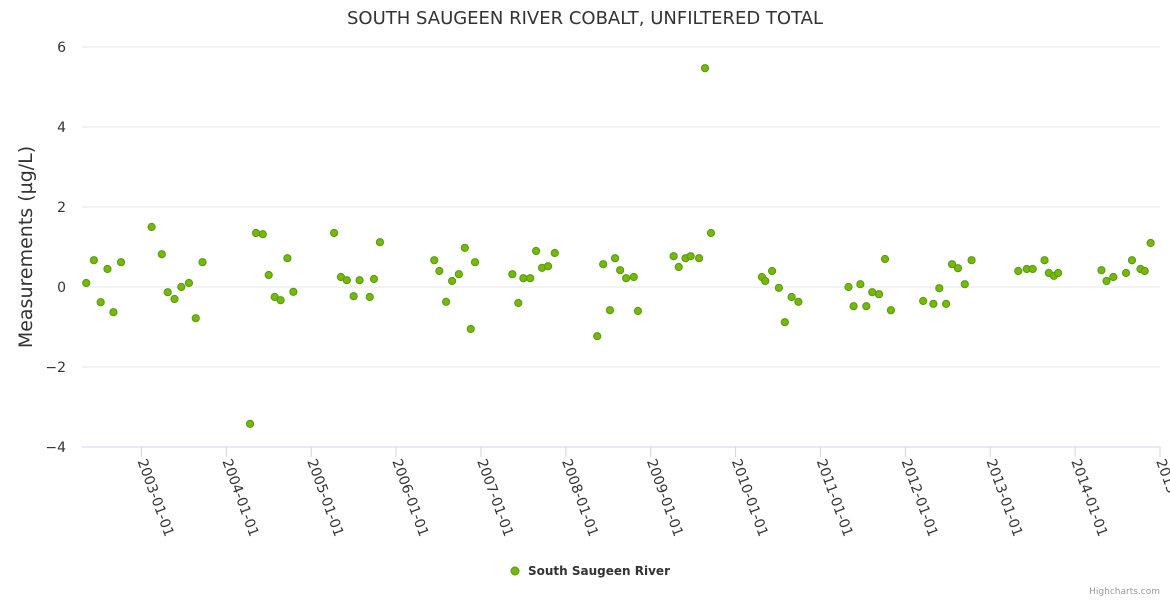  What do you see at coordinates (599, 571) in the screenshot?
I see `legend-label: South Saugeen River` at bounding box center [599, 571].